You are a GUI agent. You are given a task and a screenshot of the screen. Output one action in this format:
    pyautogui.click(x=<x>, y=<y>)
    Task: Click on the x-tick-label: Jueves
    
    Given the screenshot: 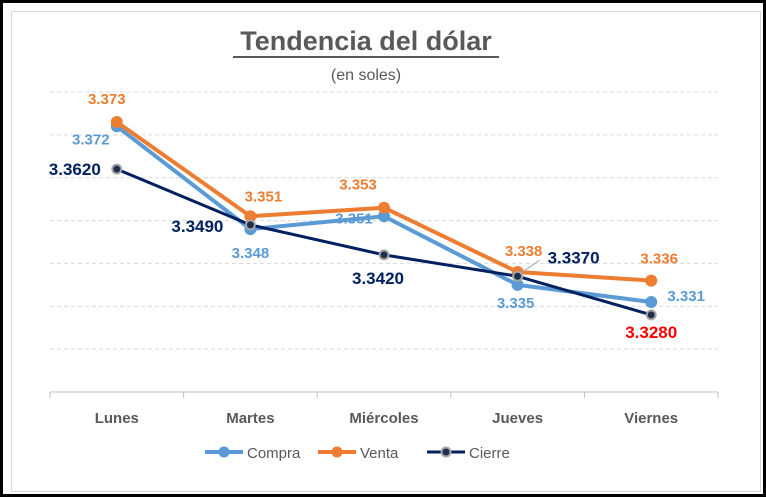 What is the action you would take?
    pyautogui.click(x=517, y=418)
    